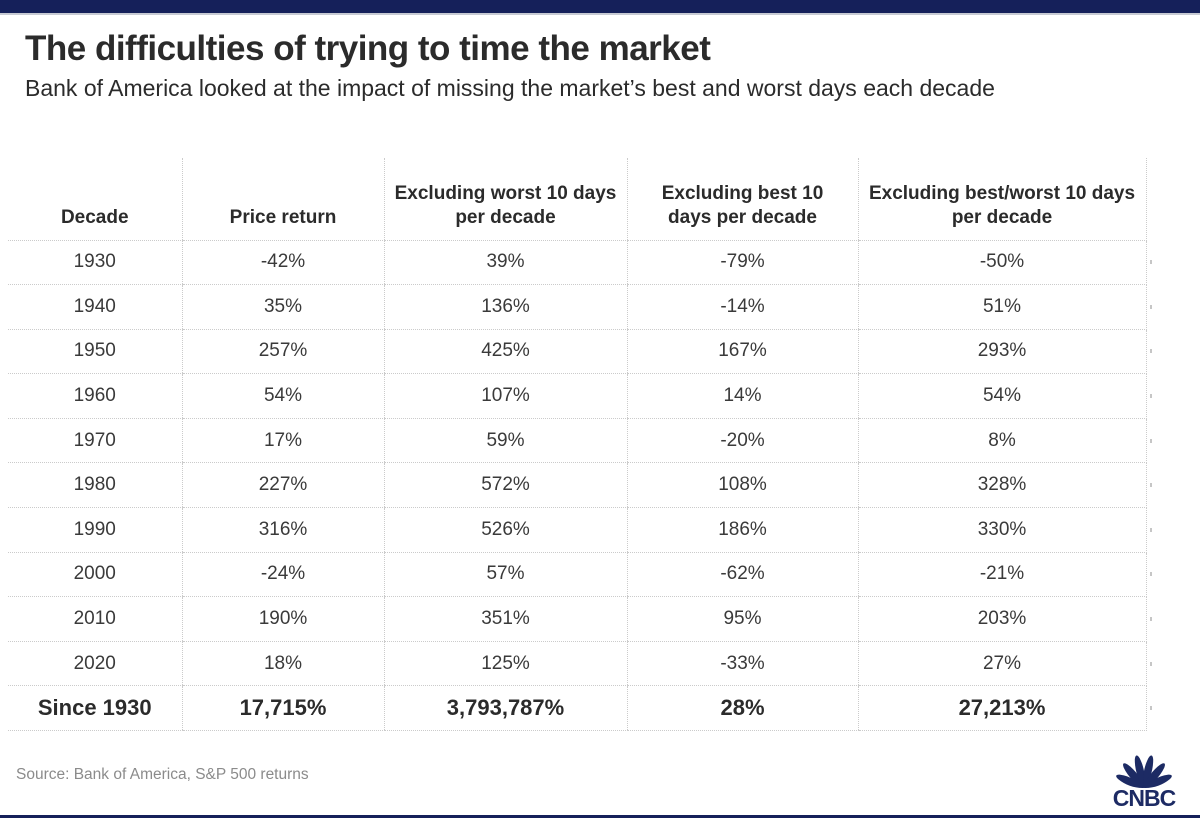 The height and width of the screenshot is (818, 1200). I want to click on table-row: 1980 227% 572% 108% 328%, so click(577, 485).